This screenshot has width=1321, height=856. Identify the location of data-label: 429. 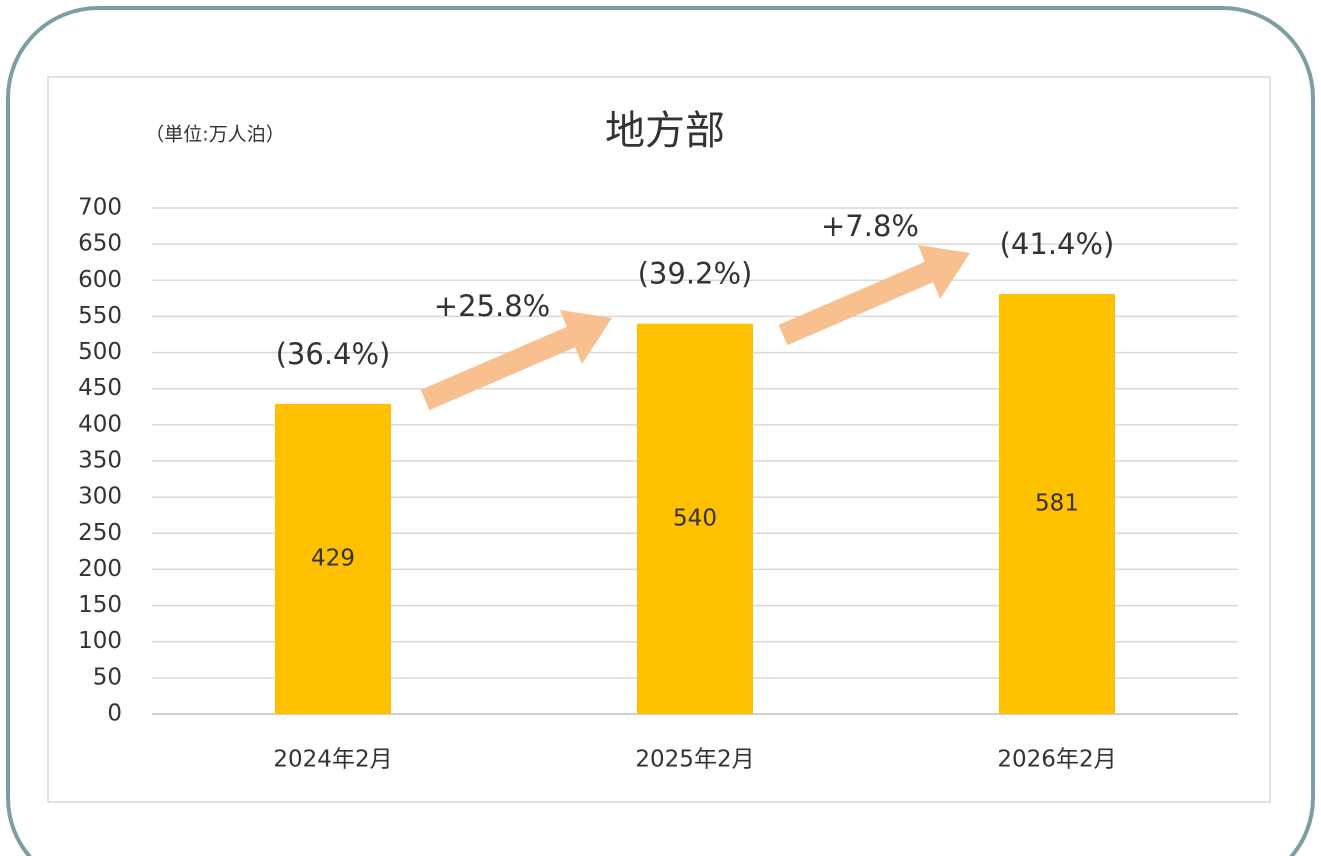
(333, 558).